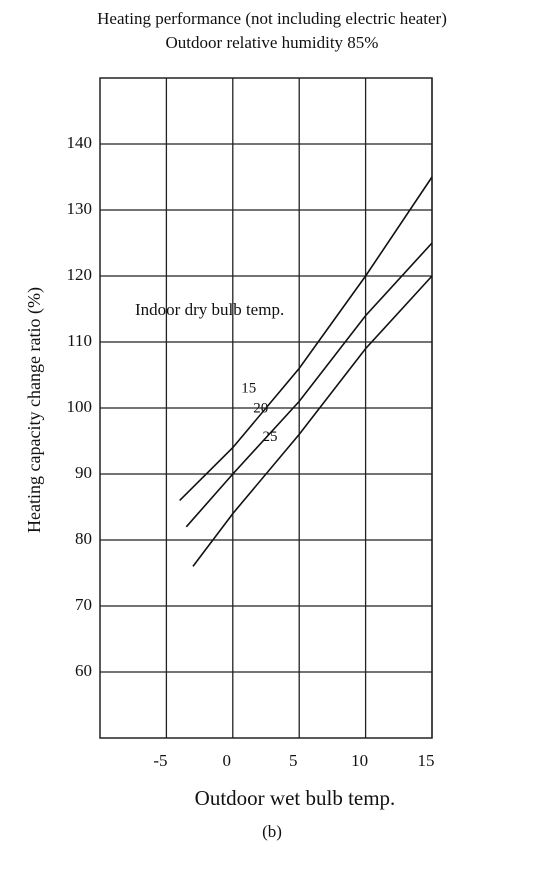 Image resolution: width=544 pixels, height=877 pixels. What do you see at coordinates (80, 274) in the screenshot?
I see `y-tick-label: 120` at bounding box center [80, 274].